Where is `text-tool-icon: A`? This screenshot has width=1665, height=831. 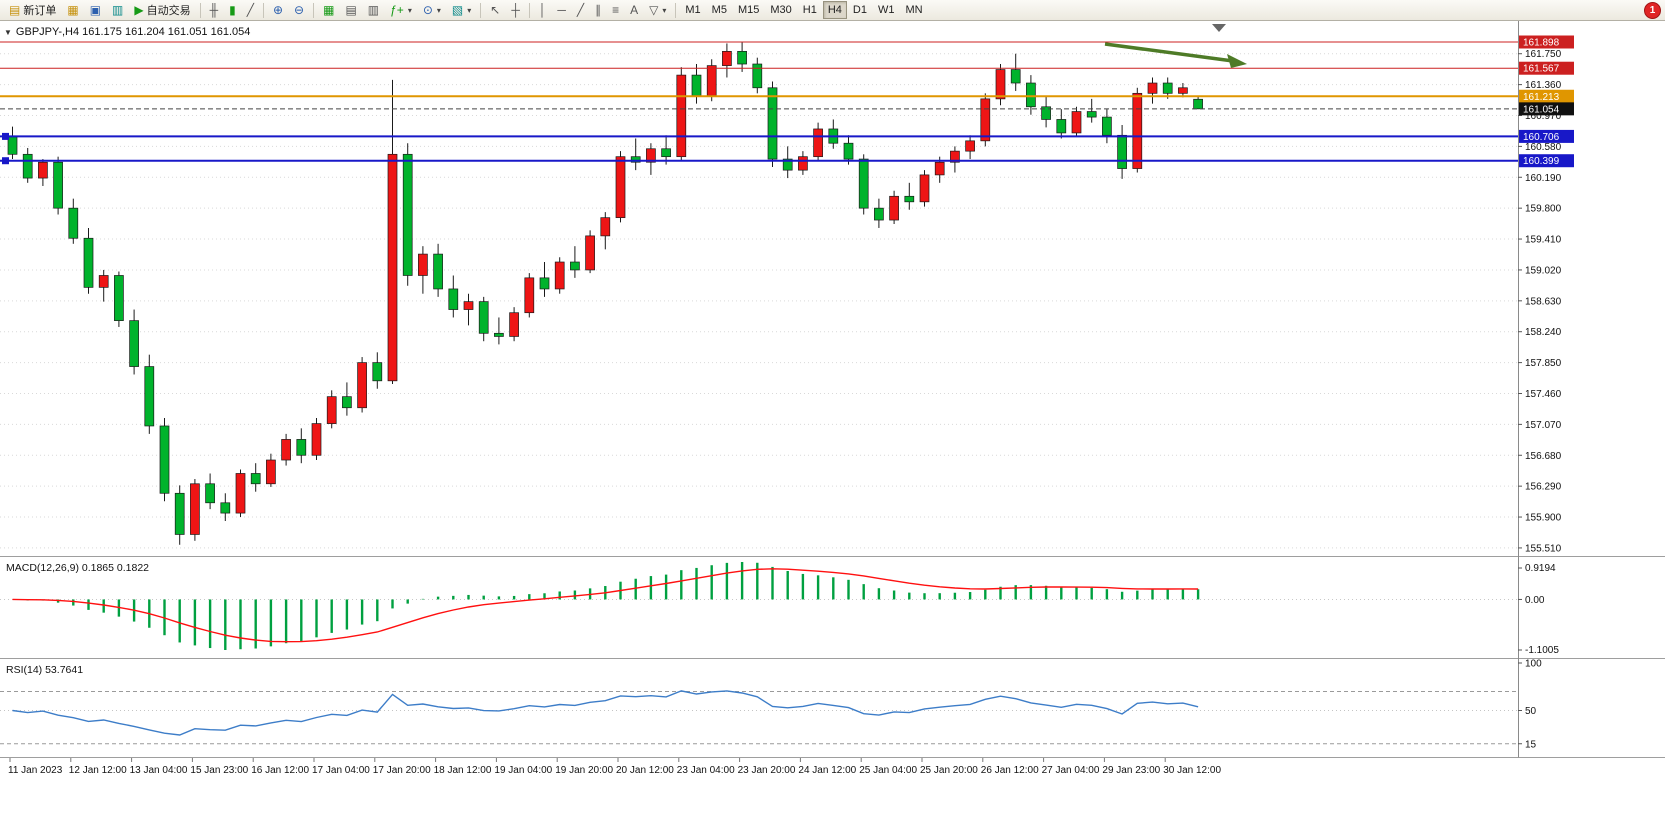 text-tool-icon: A is located at coordinates (634, 10).